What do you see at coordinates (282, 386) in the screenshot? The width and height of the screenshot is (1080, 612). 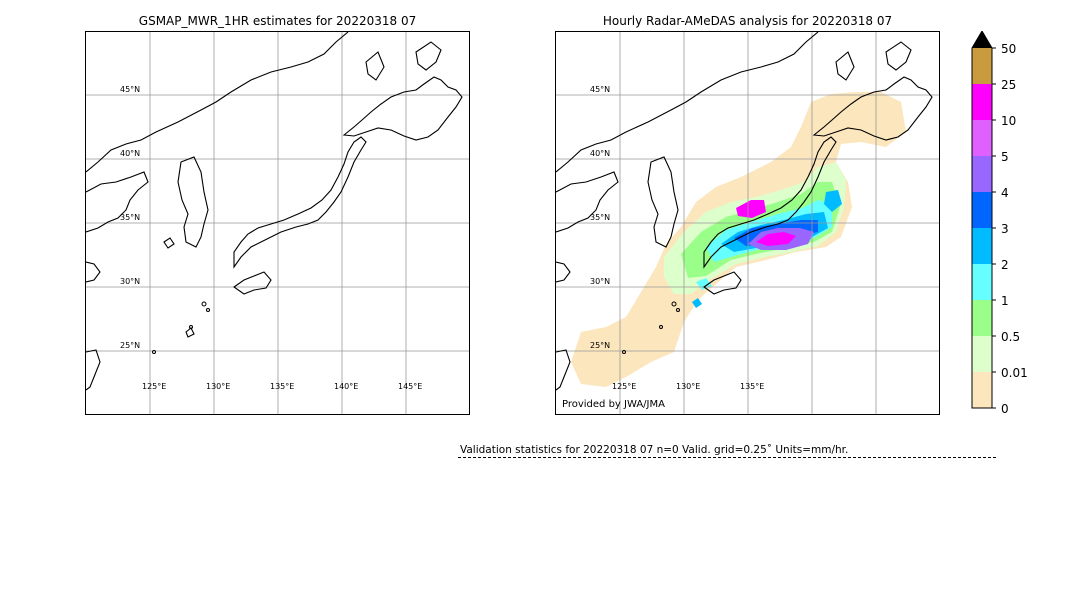 I see `left-lon-label: 135°E` at bounding box center [282, 386].